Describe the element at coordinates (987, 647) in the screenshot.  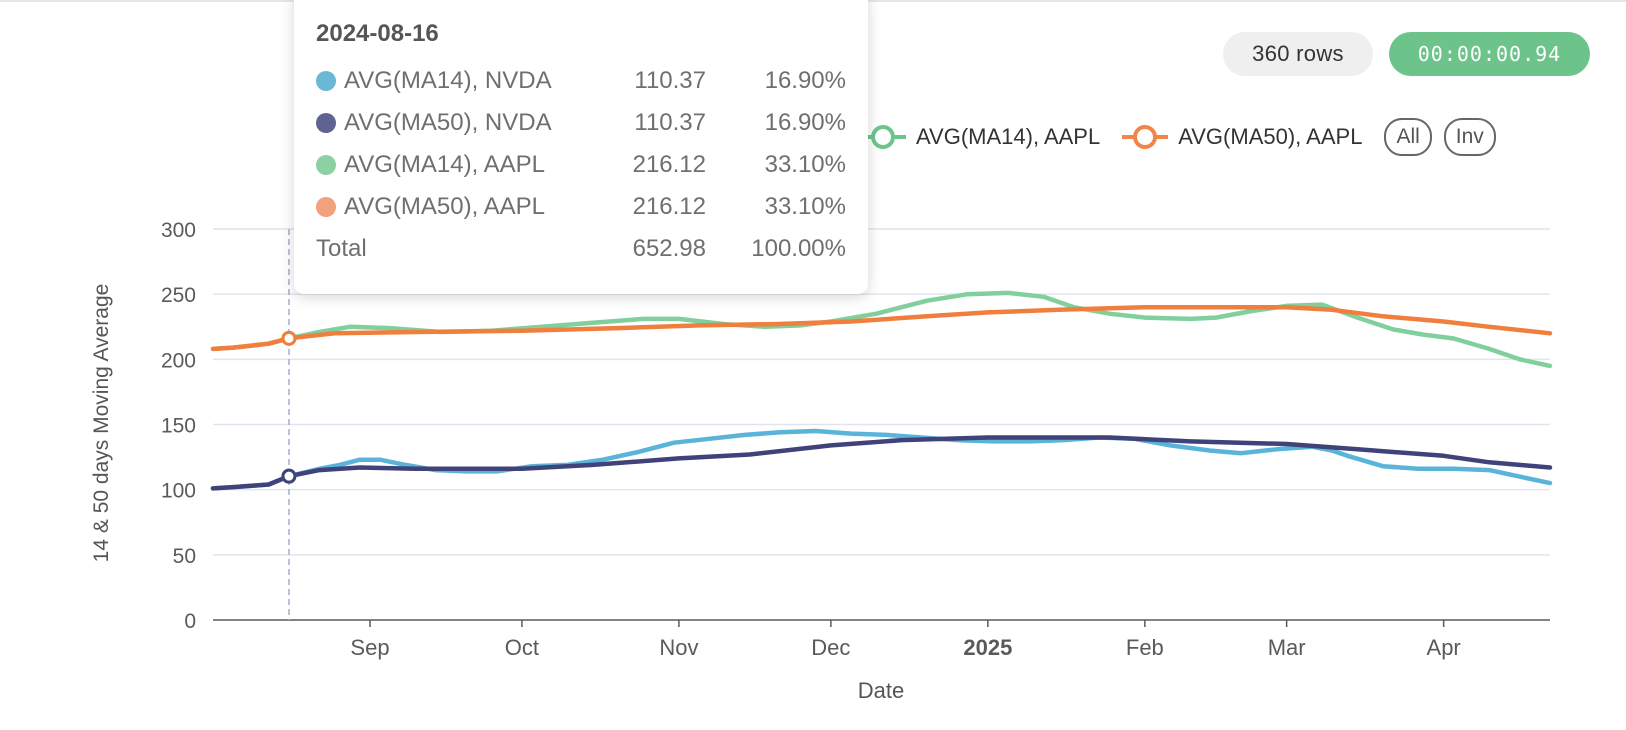
I see `x-tick-label: 2025` at that location.